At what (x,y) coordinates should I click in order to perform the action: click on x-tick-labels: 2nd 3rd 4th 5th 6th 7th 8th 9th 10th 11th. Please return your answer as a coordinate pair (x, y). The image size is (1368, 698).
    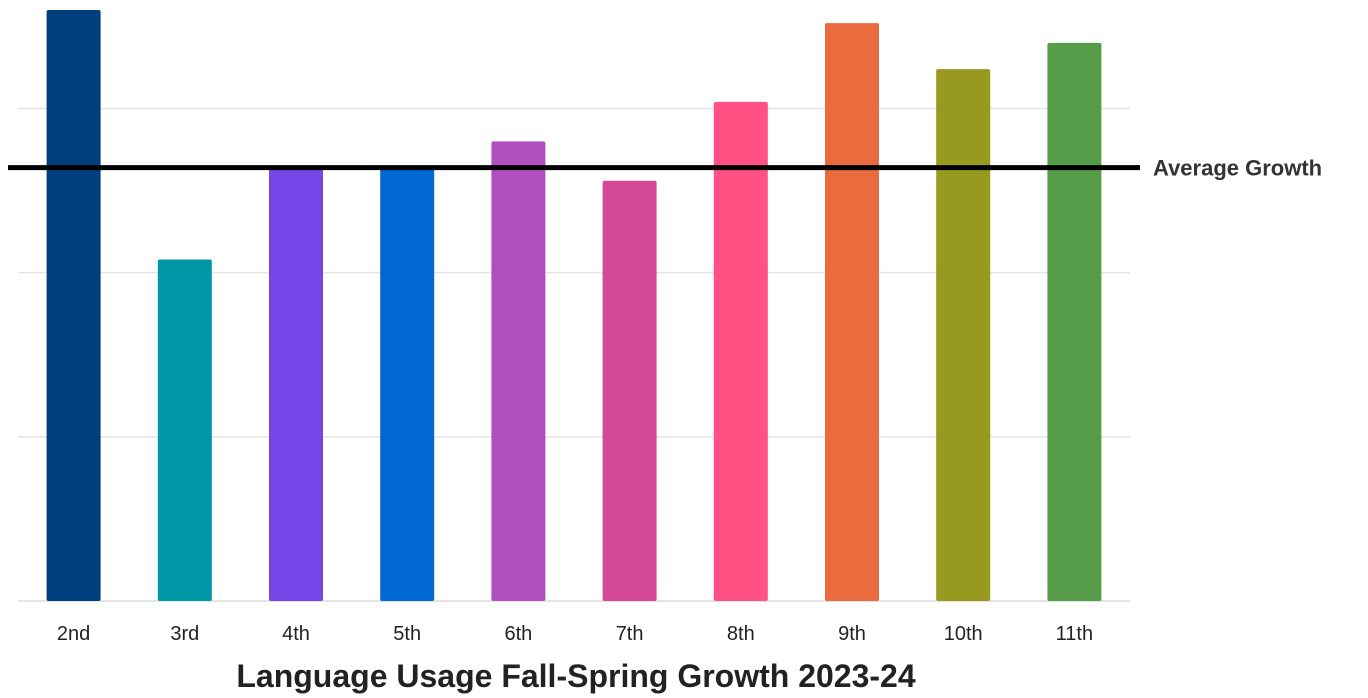
    Looking at the image, I should click on (575, 634).